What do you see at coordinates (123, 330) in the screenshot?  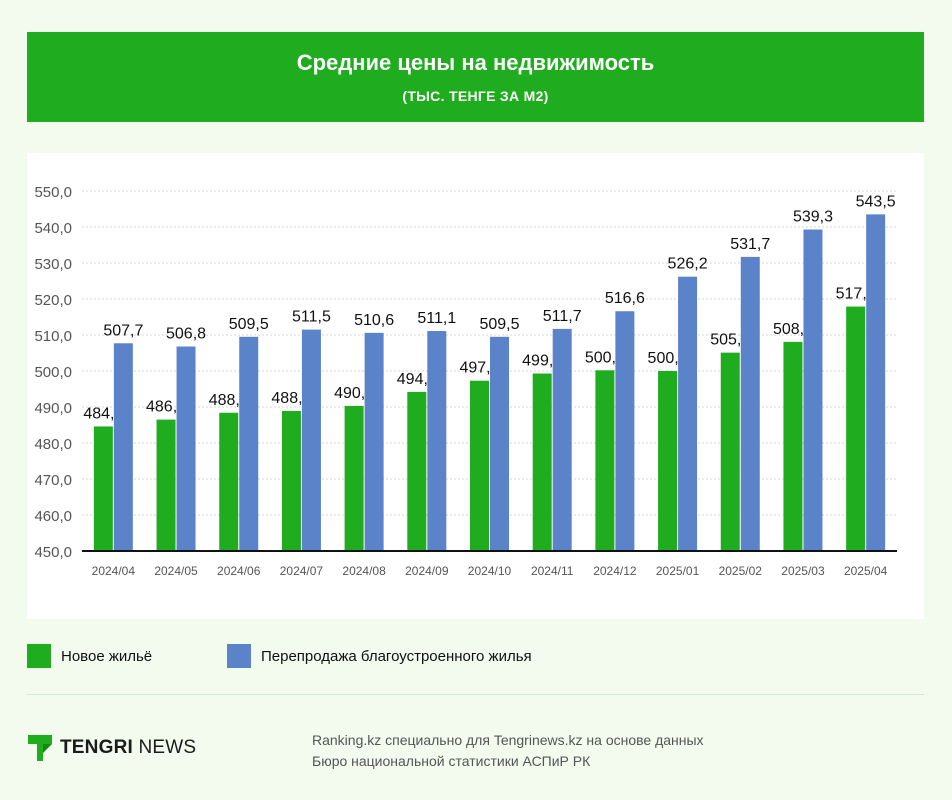 I see `data-label-resale: 507,7` at bounding box center [123, 330].